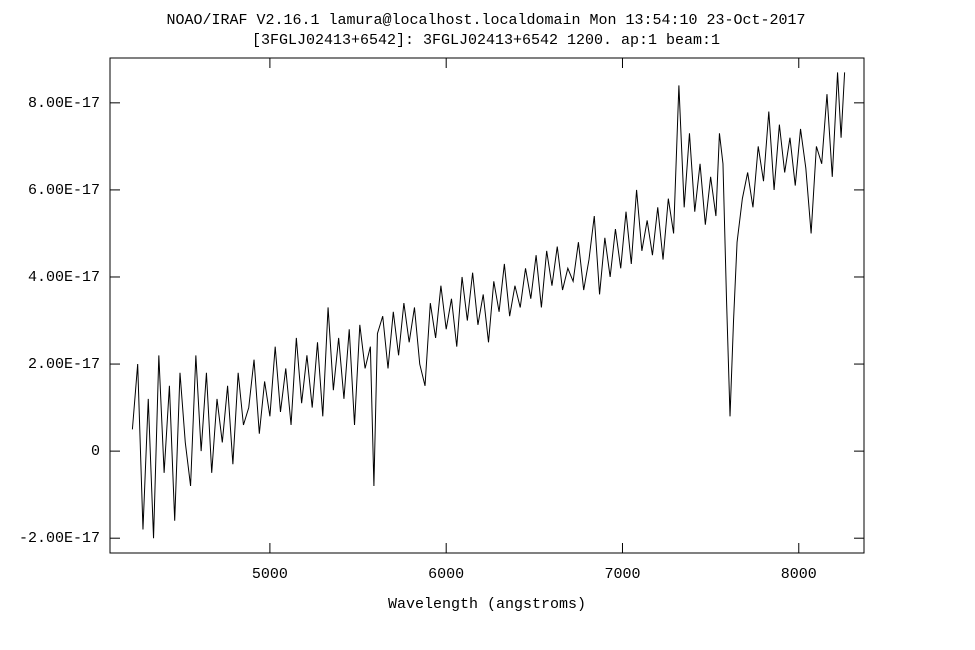  Describe the element at coordinates (446, 574) in the screenshot. I see `x-tick-label: 6000` at that location.